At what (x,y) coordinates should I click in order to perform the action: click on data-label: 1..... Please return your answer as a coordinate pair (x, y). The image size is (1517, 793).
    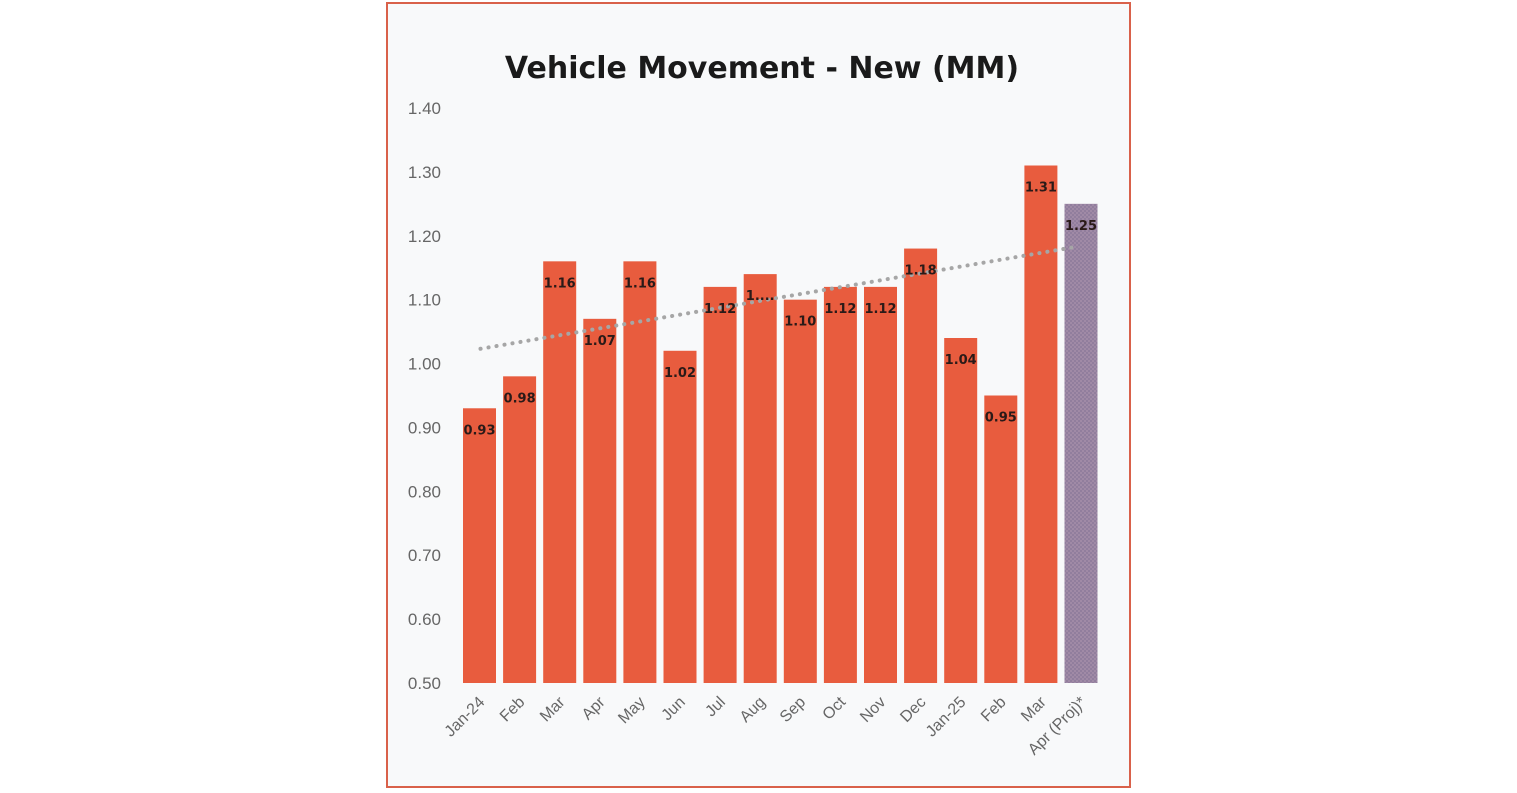
    Looking at the image, I should click on (760, 296).